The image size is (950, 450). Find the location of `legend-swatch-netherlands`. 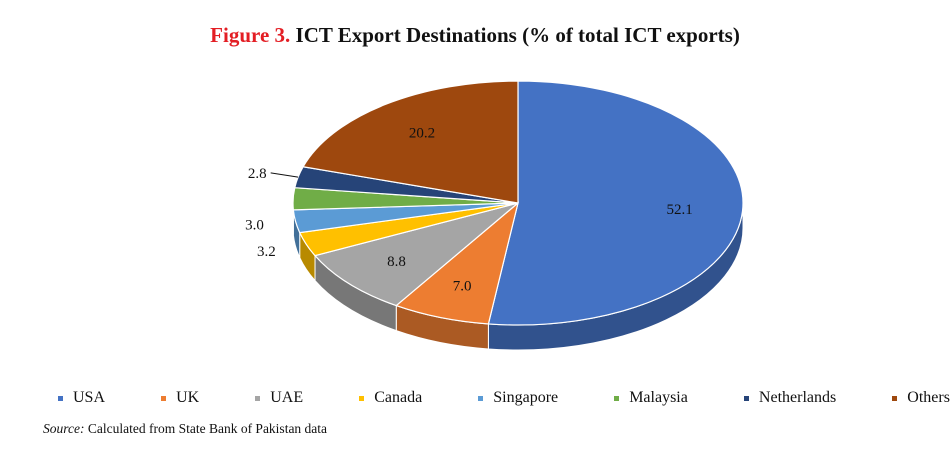

legend-swatch-netherlands is located at coordinates (746, 398).